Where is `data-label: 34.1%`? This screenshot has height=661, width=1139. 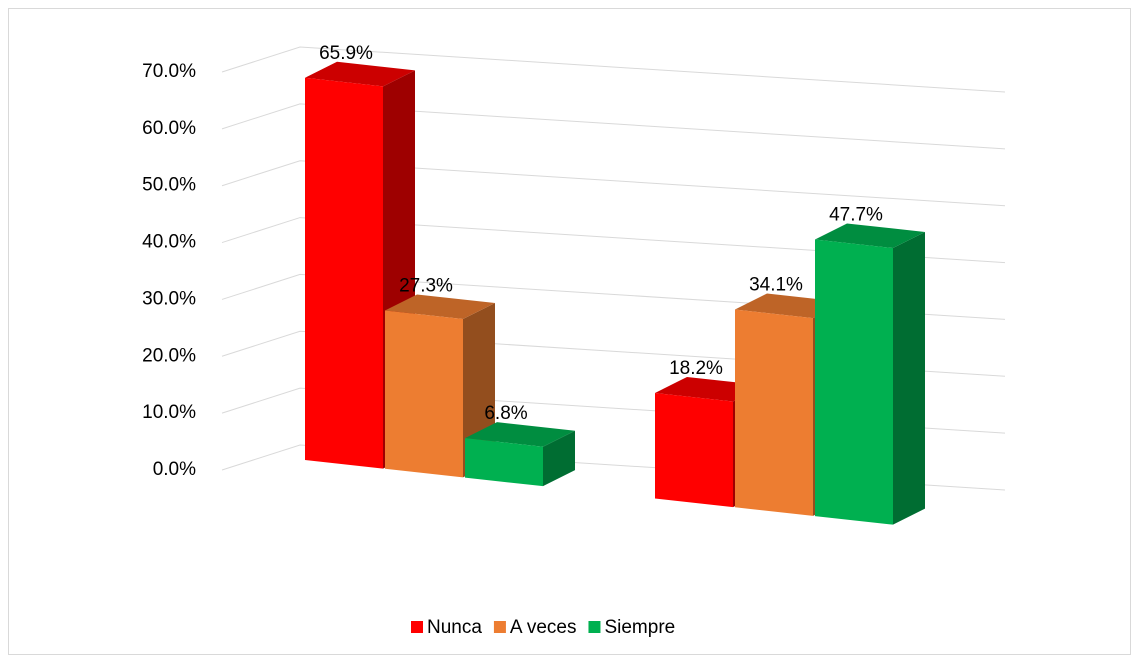 data-label: 34.1% is located at coordinates (776, 285).